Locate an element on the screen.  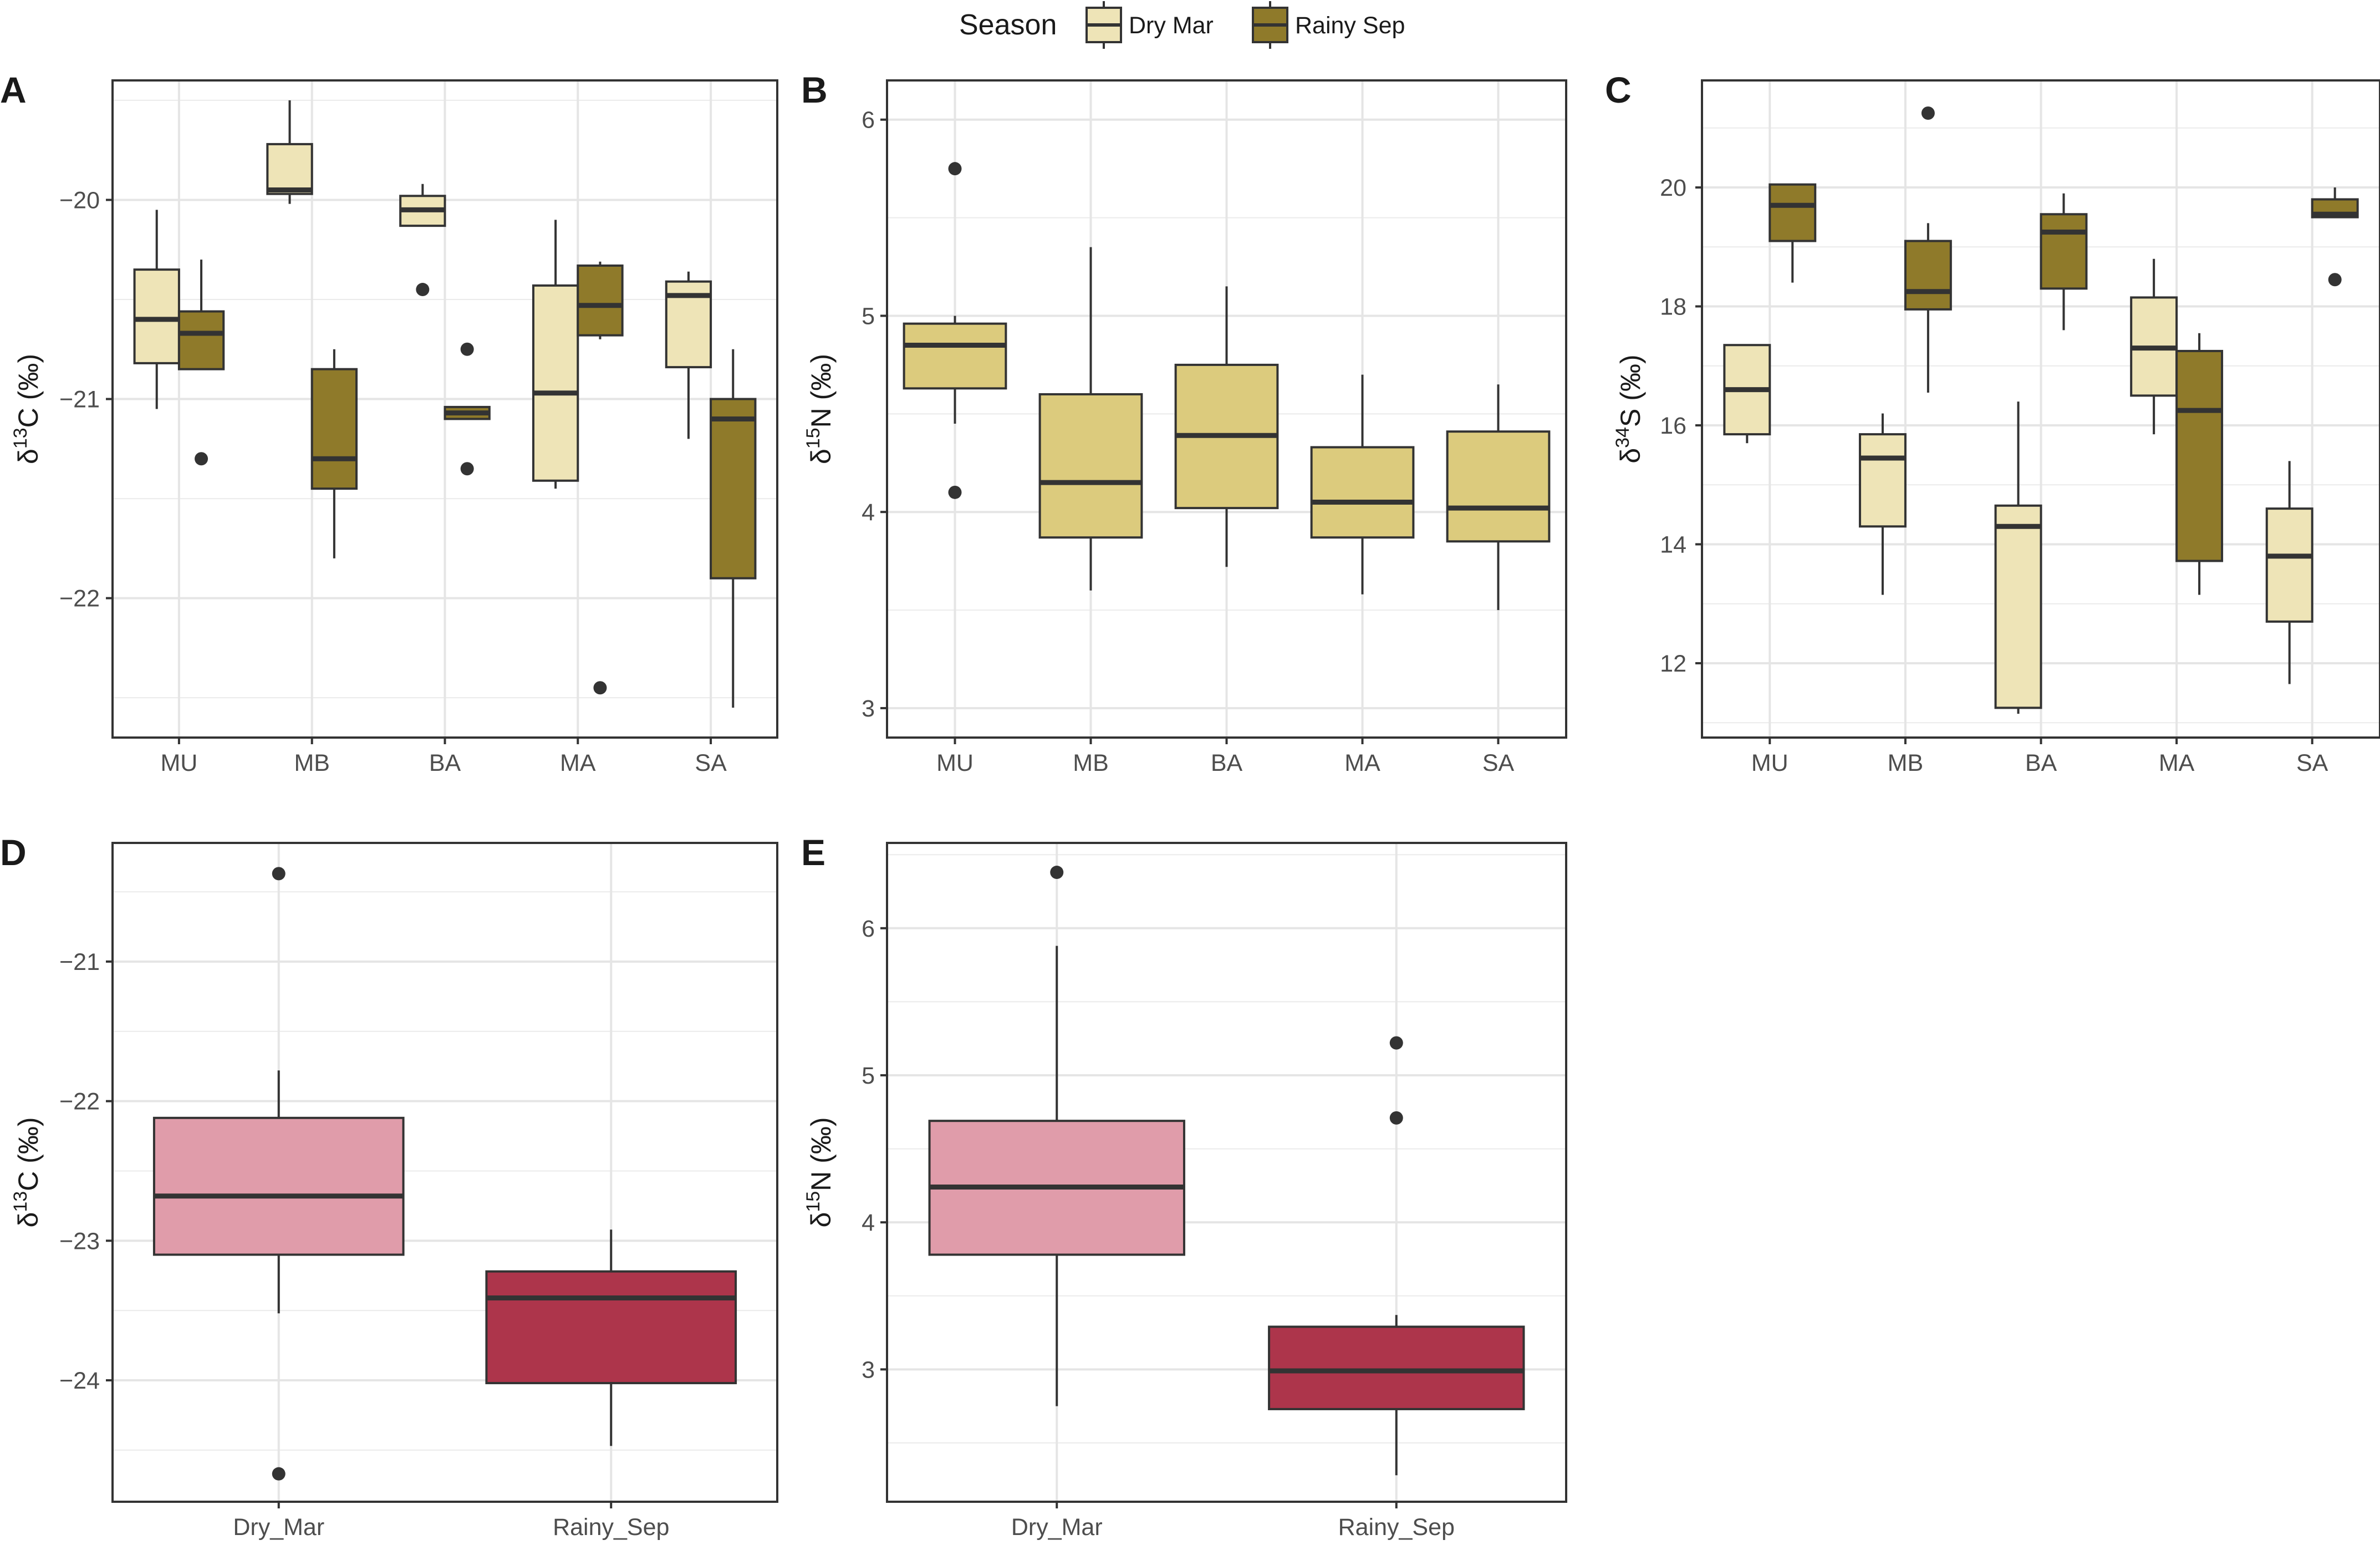
y-tick-label: −22 is located at coordinates (79, 1102).